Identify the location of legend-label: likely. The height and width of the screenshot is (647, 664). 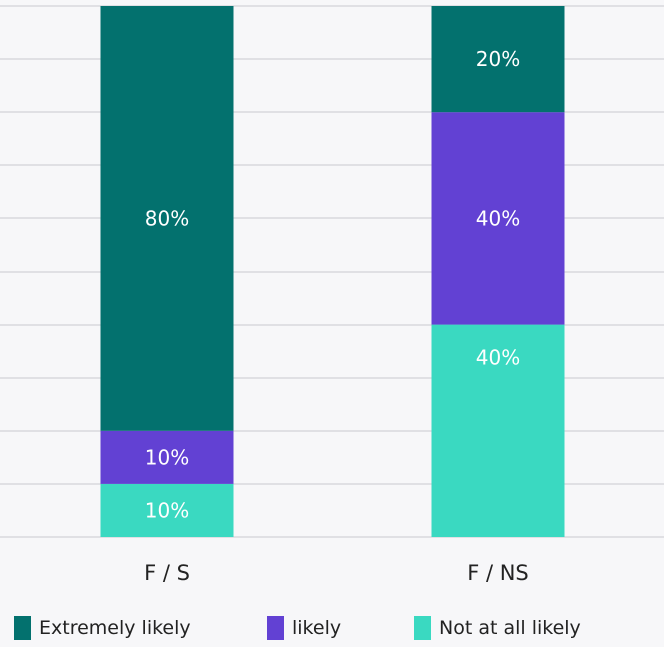
(317, 628).